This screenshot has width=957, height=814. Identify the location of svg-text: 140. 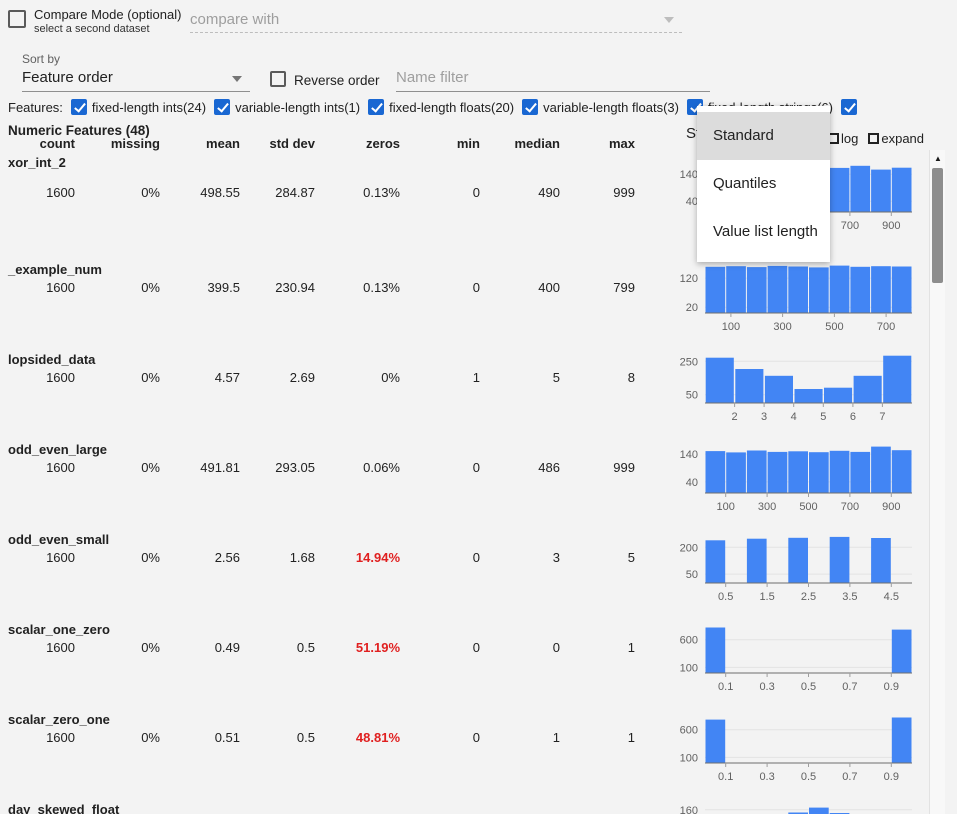
(689, 455).